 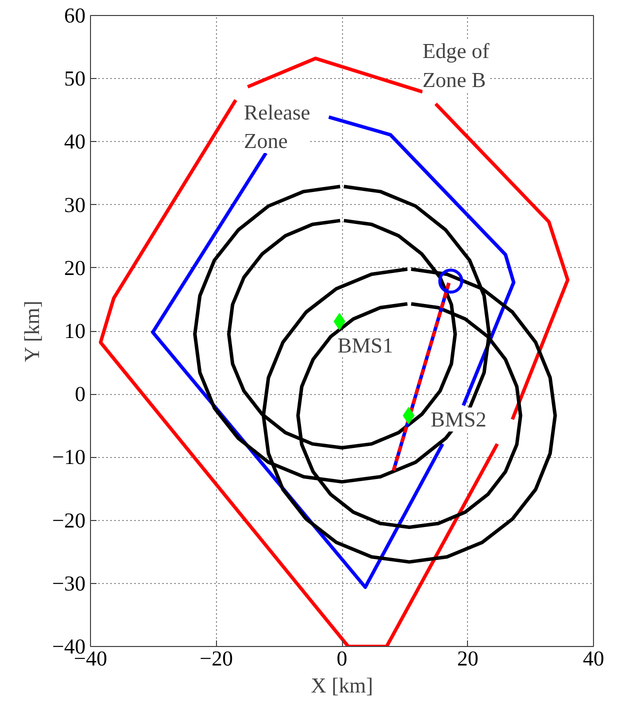 What do you see at coordinates (69, 583) in the screenshot?
I see `y-tick-label: −30` at bounding box center [69, 583].